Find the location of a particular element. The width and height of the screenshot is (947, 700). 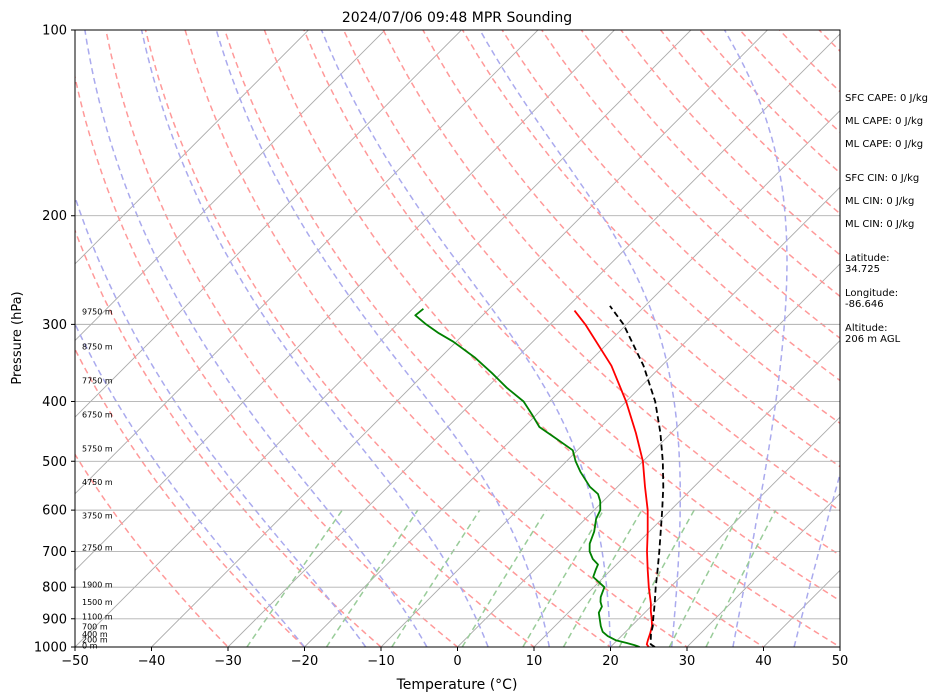

x-axis-label: Temperature (°C) is located at coordinates (457, 685).